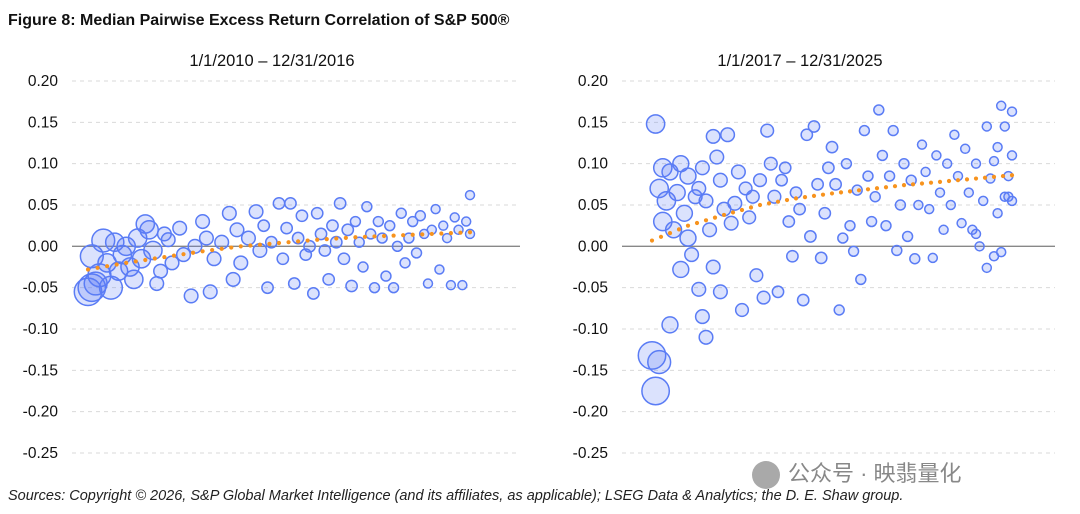 Image resolution: width=1080 pixels, height=514 pixels. What do you see at coordinates (591, 412) in the screenshot?
I see `y-tick-label: -0.20` at bounding box center [591, 412].